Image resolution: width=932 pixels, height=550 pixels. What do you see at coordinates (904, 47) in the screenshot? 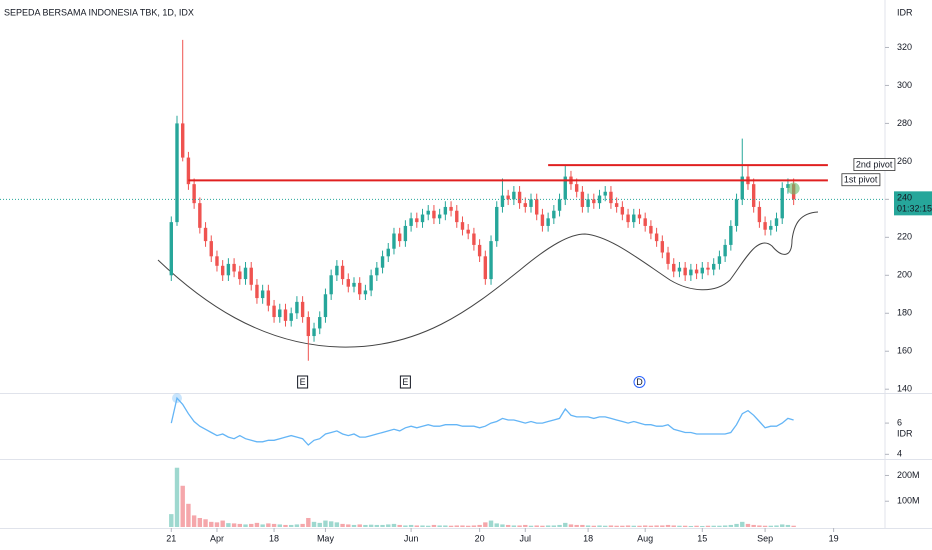
I see `y-tick-label: 320` at bounding box center [904, 47].